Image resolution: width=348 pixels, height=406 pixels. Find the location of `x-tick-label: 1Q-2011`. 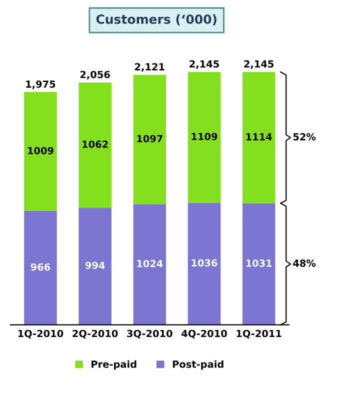

x-tick-label: 1Q-2011 is located at coordinates (259, 334).